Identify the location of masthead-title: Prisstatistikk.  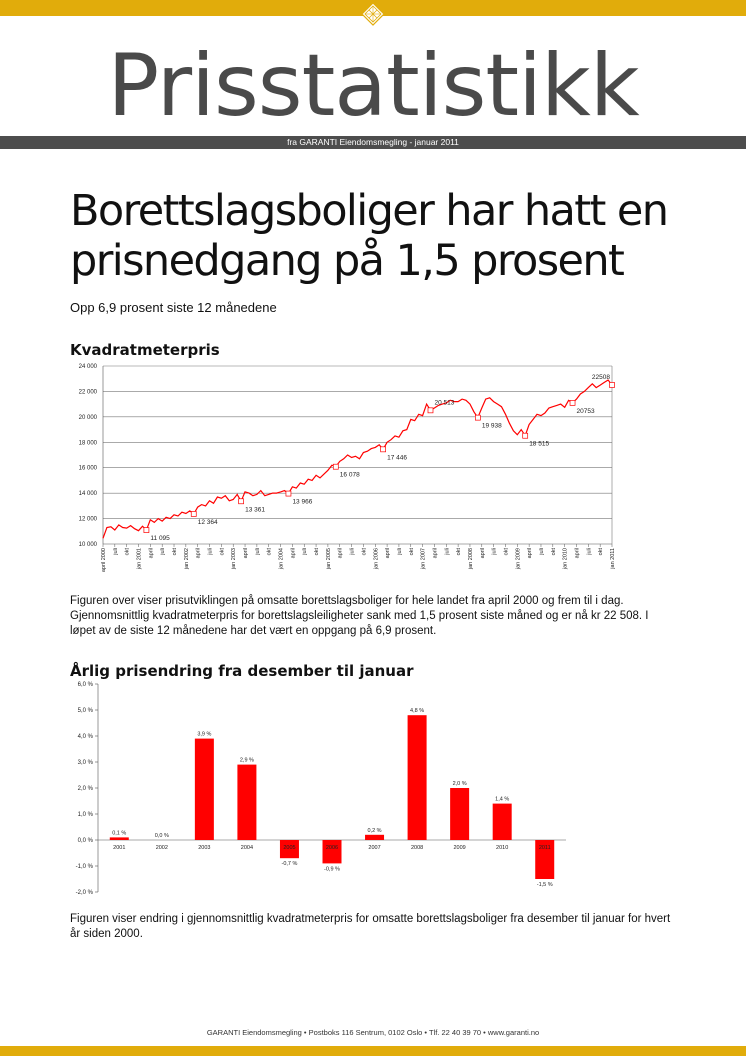
(373, 86).